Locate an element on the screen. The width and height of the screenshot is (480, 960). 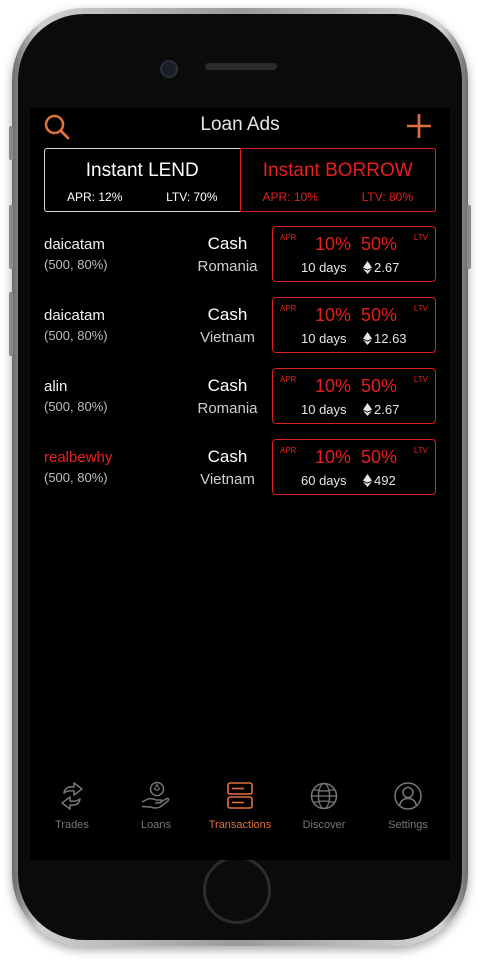
instant-lend-button: Instant LEND APR: 12% LTV: 70% is located at coordinates (142, 180).